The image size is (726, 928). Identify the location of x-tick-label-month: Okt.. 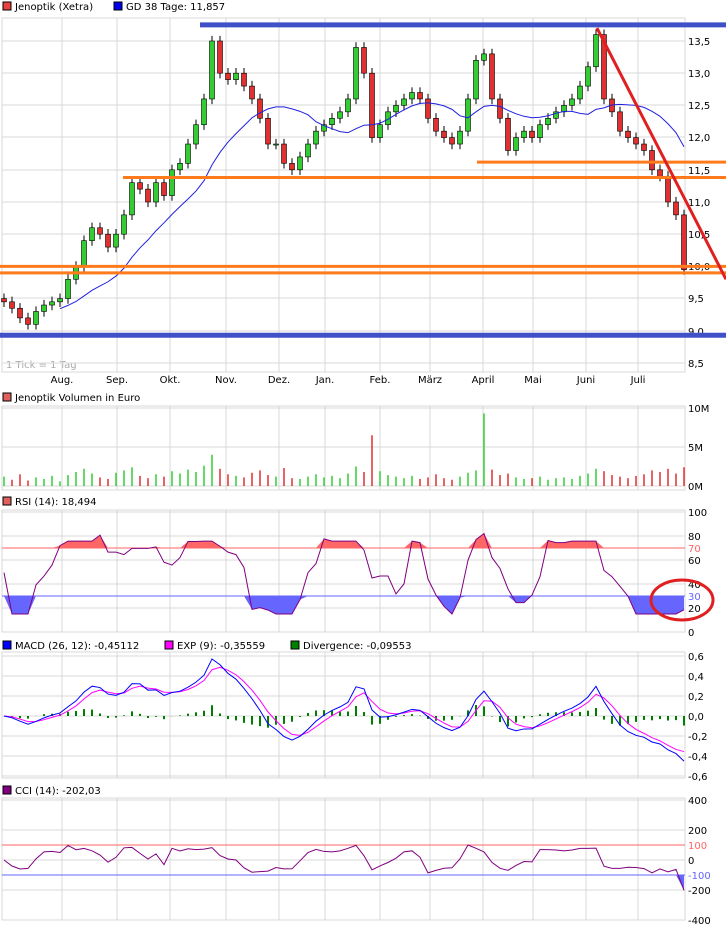
(170, 380).